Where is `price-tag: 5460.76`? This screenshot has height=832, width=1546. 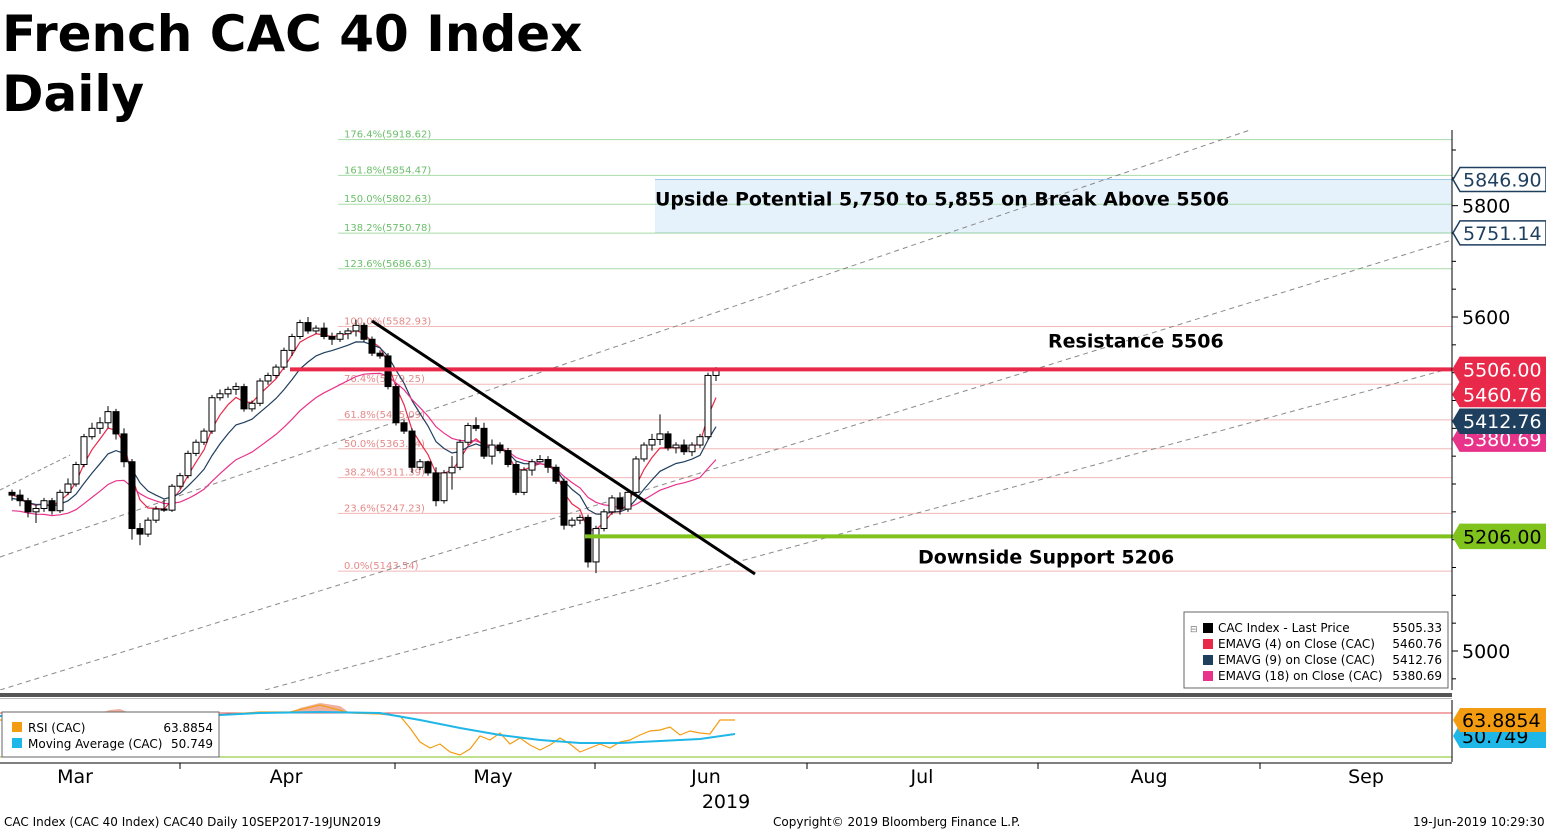
price-tag: 5460.76 is located at coordinates (1499, 394).